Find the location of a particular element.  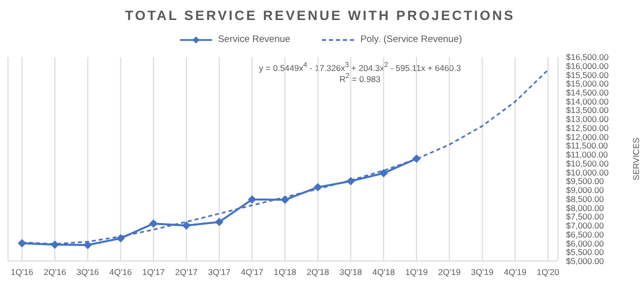

x-tick-label: 3Q'19 is located at coordinates (482, 272).